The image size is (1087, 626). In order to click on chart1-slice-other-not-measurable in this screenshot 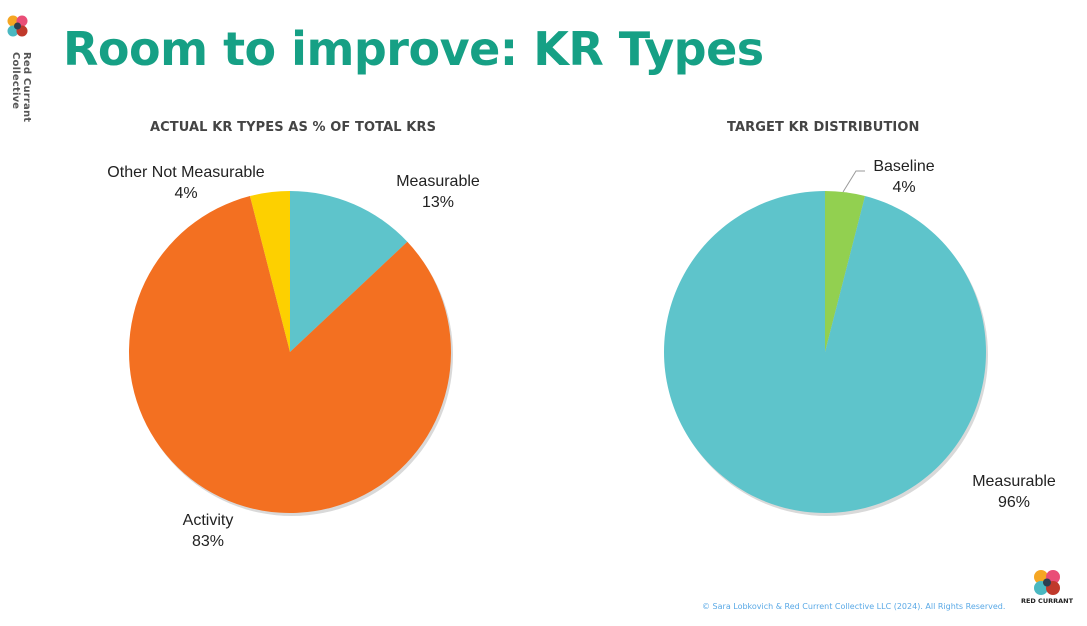, I will do `click(269, 271)`.